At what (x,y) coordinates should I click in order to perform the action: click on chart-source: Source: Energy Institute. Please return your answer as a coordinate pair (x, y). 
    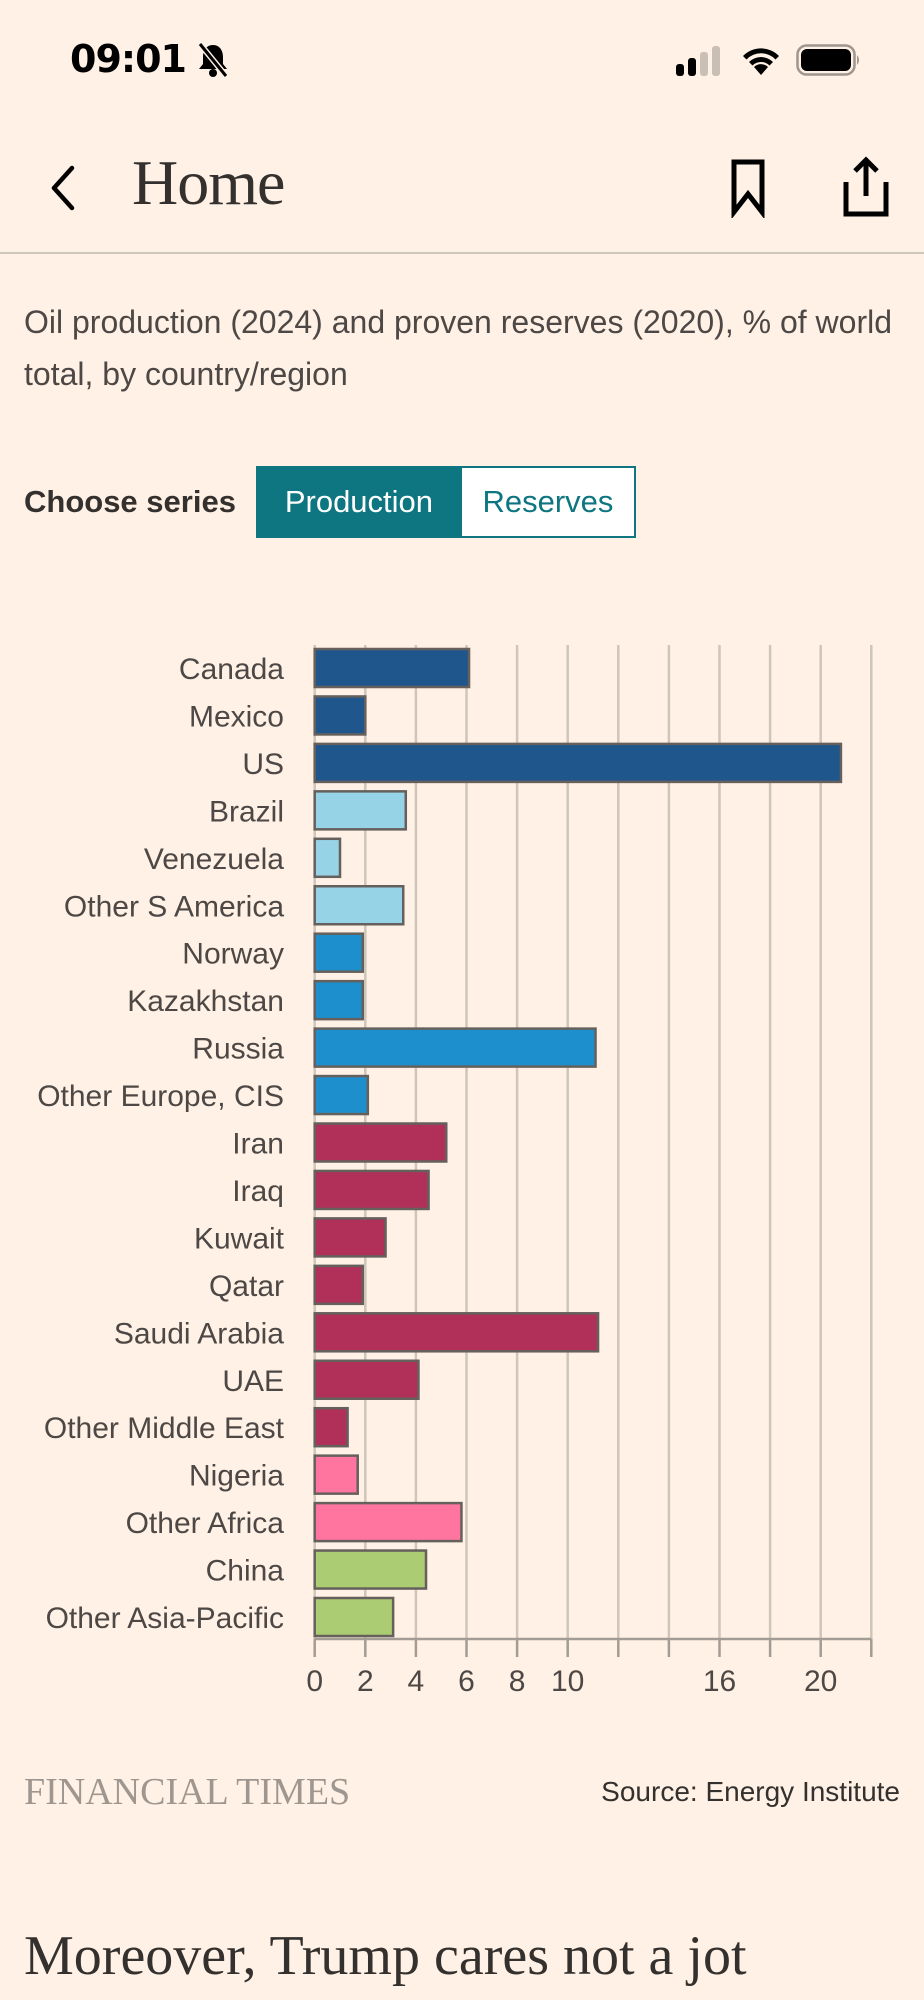
    Looking at the image, I should click on (750, 1791).